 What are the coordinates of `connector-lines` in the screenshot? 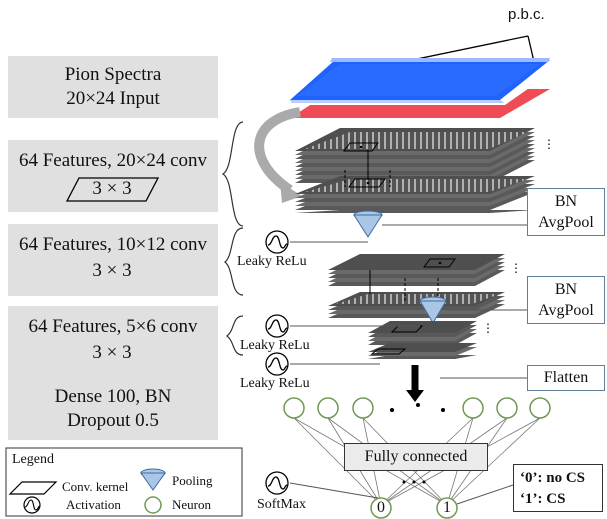 It's located at (408, 301).